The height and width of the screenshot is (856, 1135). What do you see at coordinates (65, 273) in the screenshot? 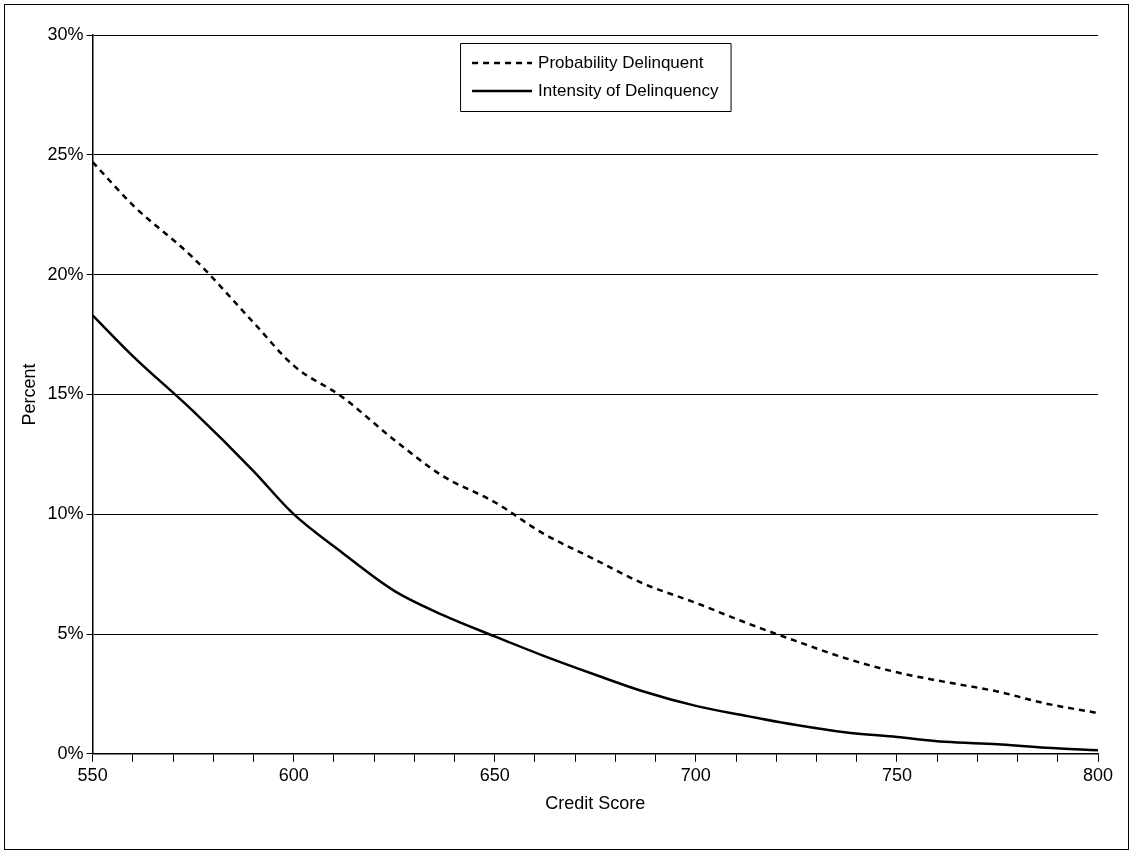
I see `y-tick-label: 20%` at bounding box center [65, 273].